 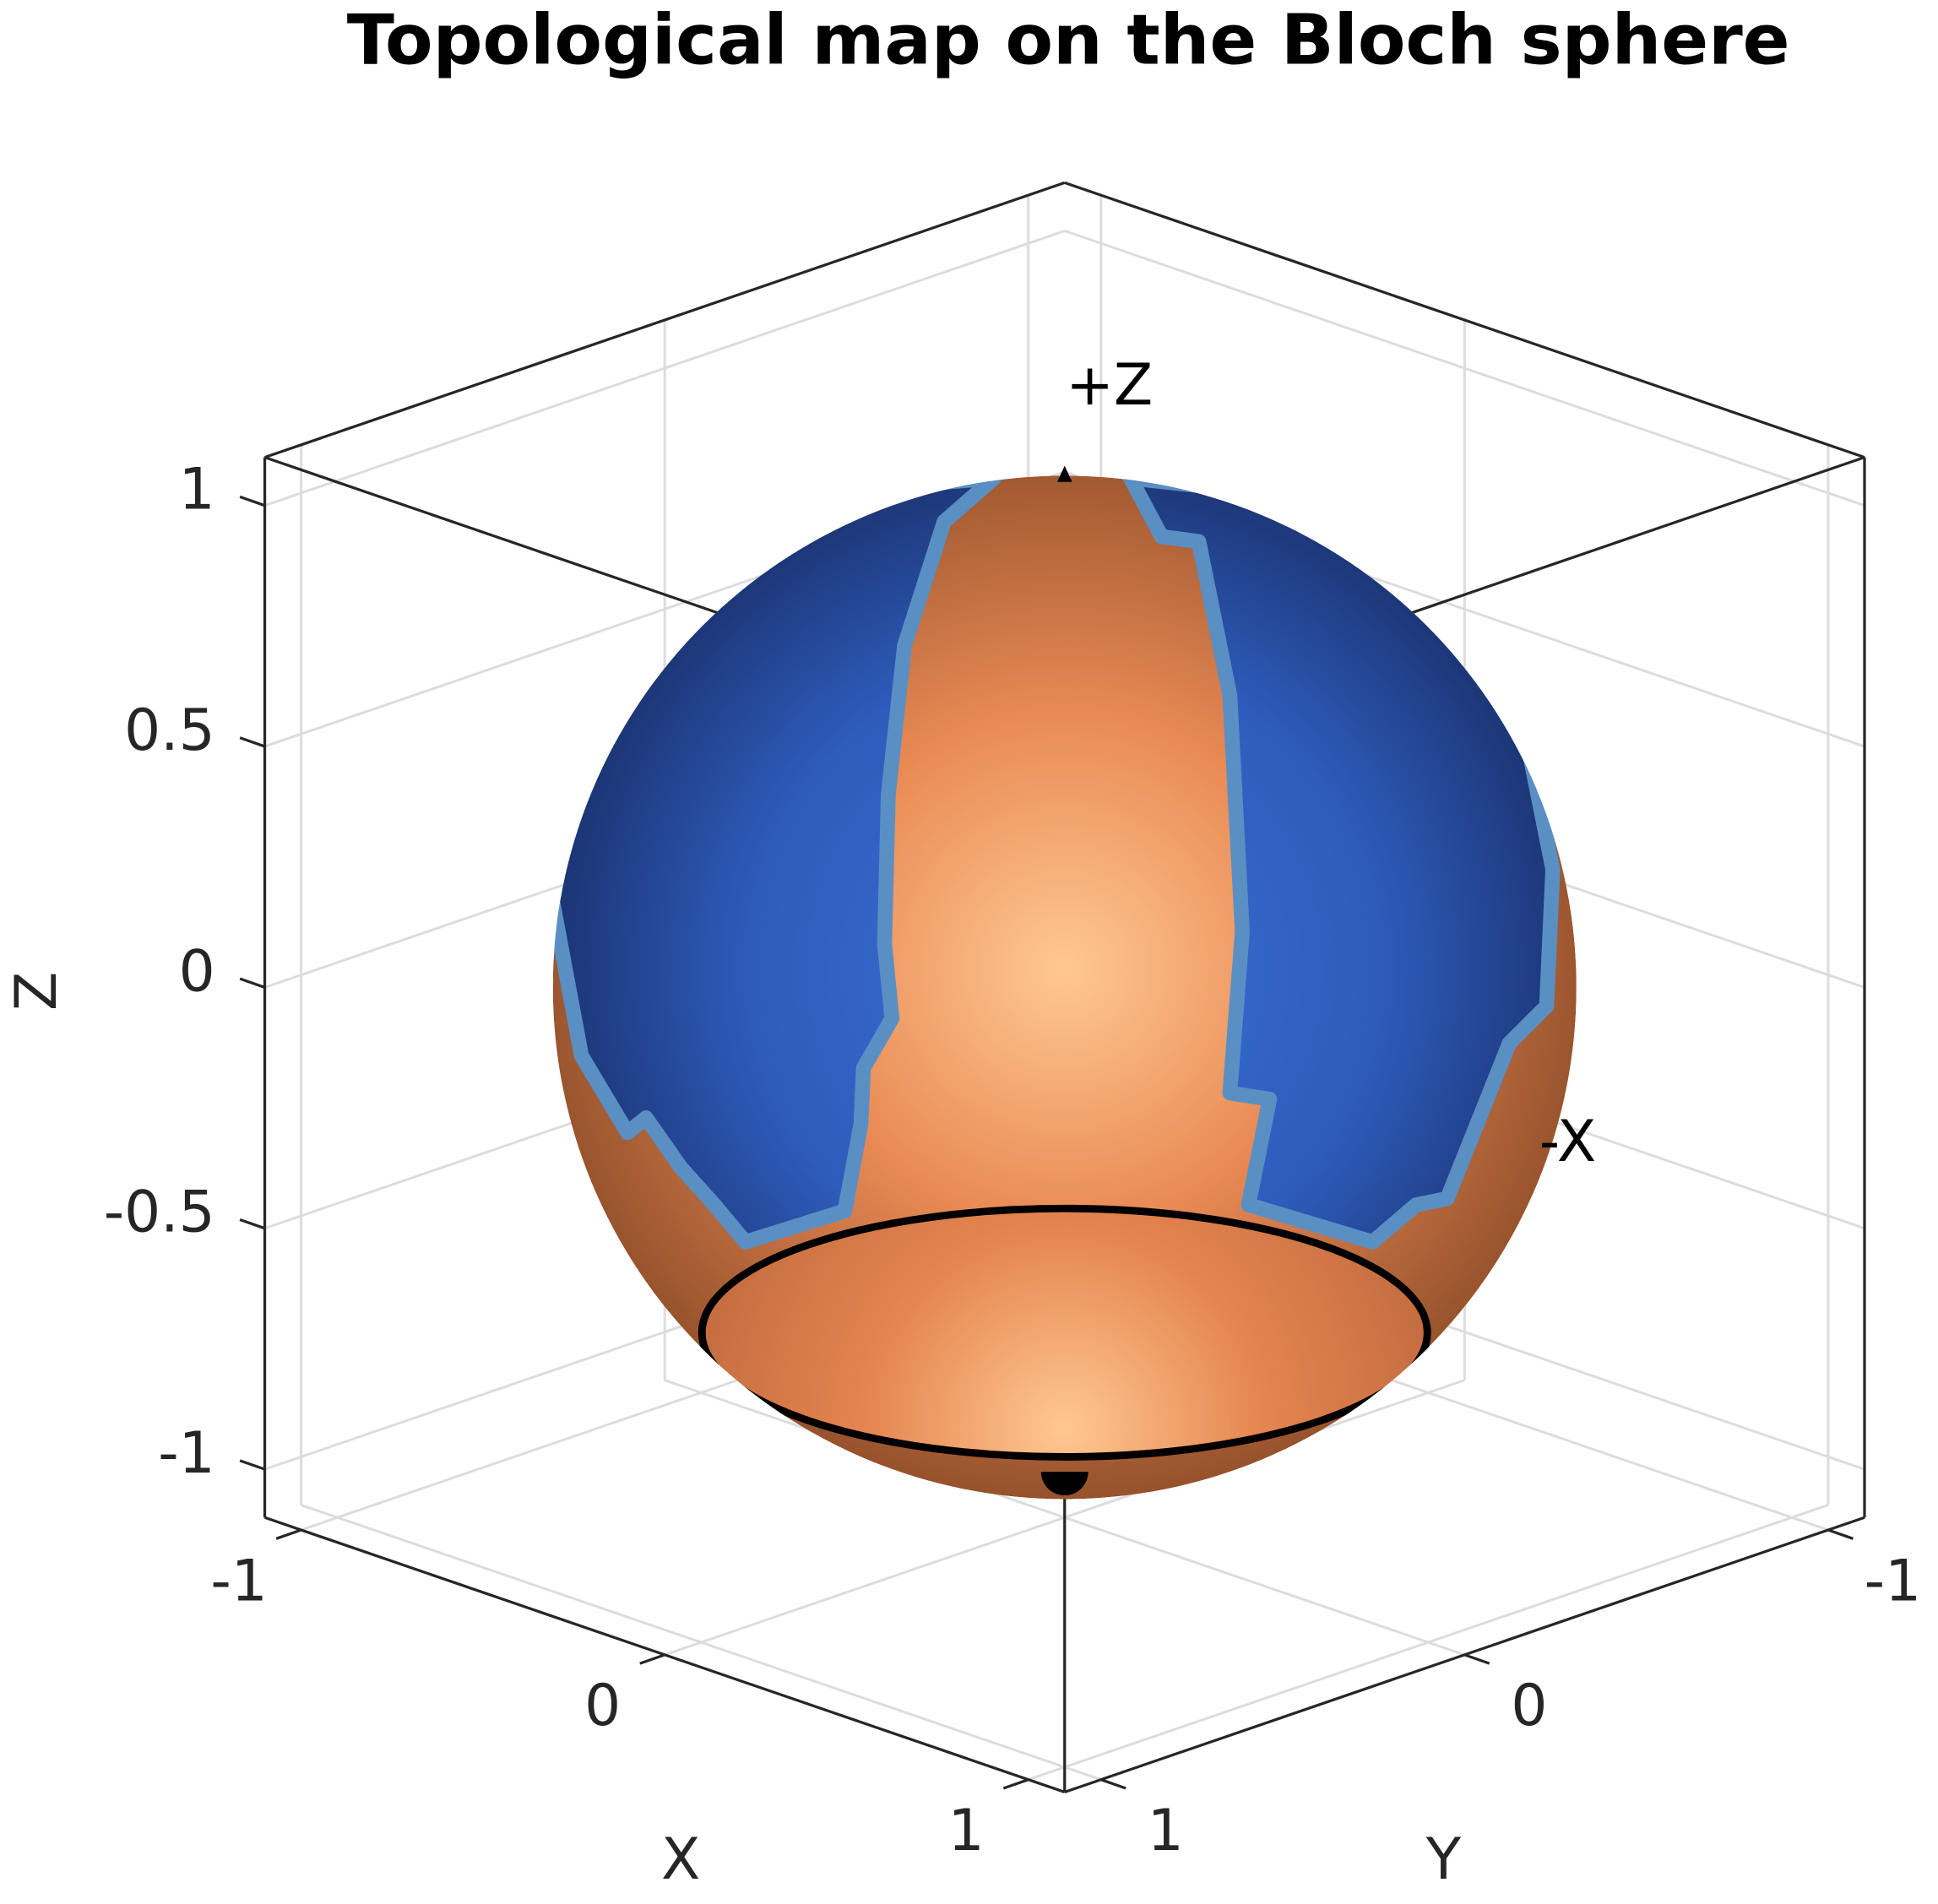 I want to click on grid-line, so click(x=701, y=1643).